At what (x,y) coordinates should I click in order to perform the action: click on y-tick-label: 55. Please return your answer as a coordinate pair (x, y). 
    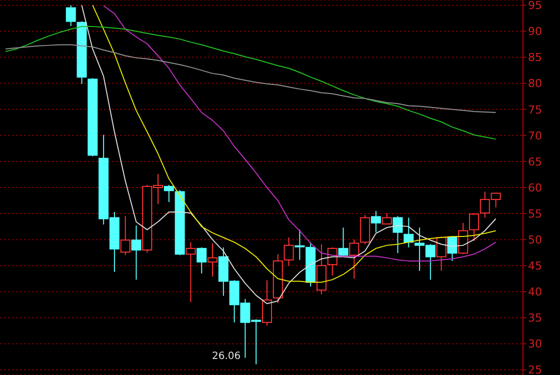
    Looking at the image, I should click on (535, 213).